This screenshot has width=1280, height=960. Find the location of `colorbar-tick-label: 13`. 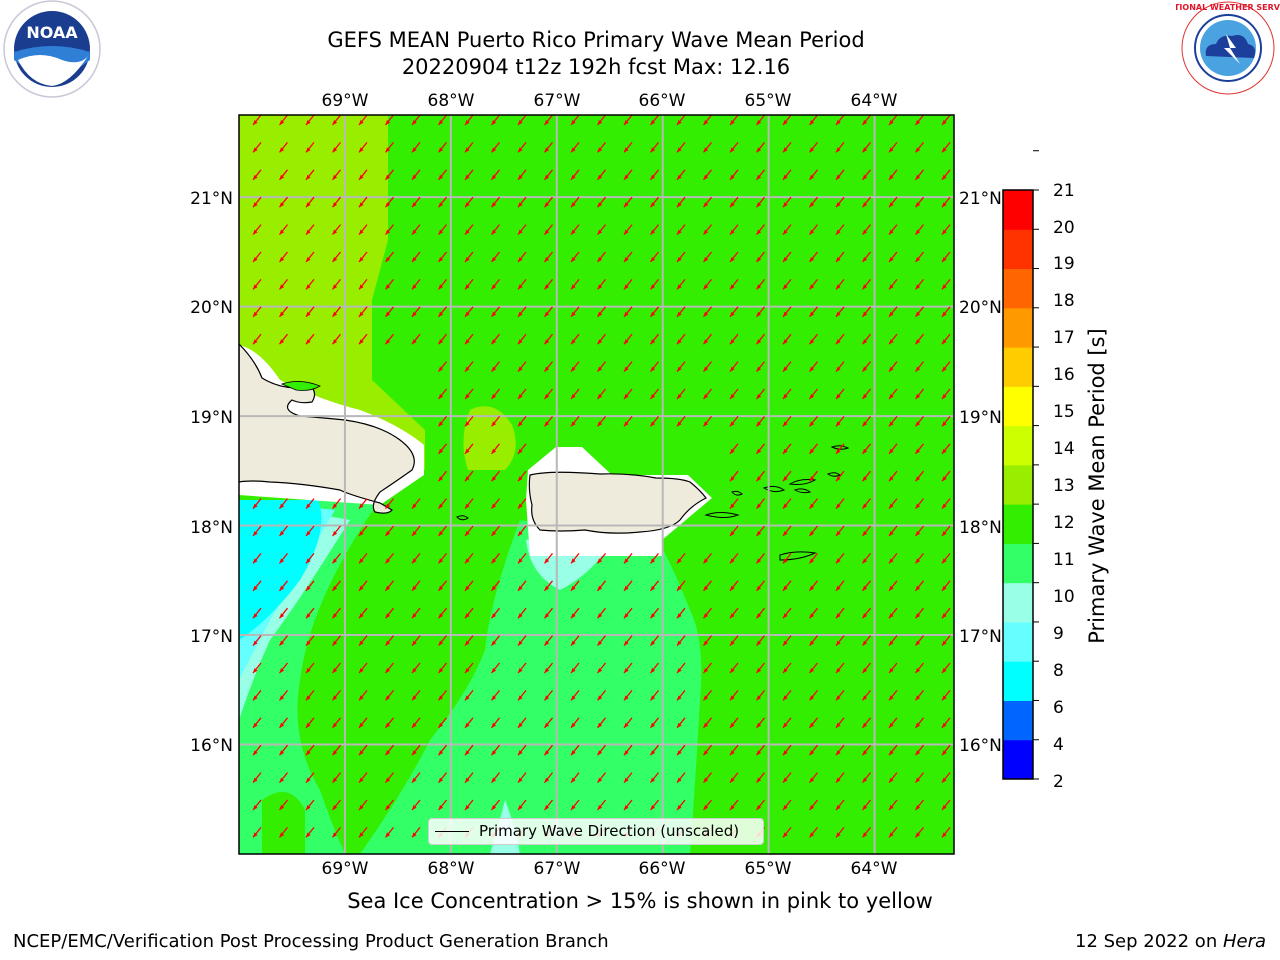

colorbar-tick-label: 13 is located at coordinates (1064, 486).